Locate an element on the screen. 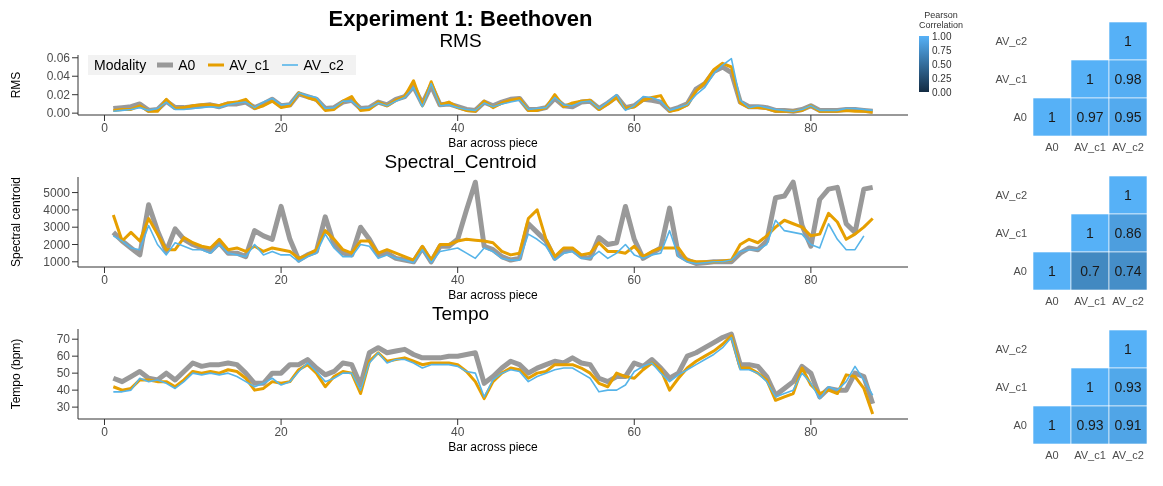 The image size is (1163, 486). y-tick-label: 1000 is located at coordinates (57, 262).